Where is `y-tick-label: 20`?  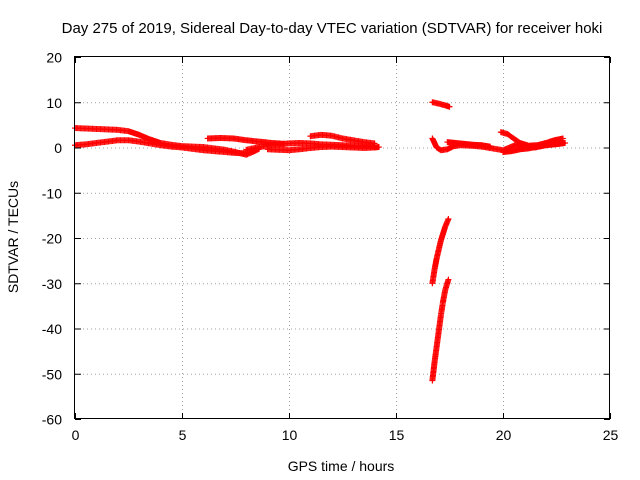 y-tick-label: 20 is located at coordinates (54, 58).